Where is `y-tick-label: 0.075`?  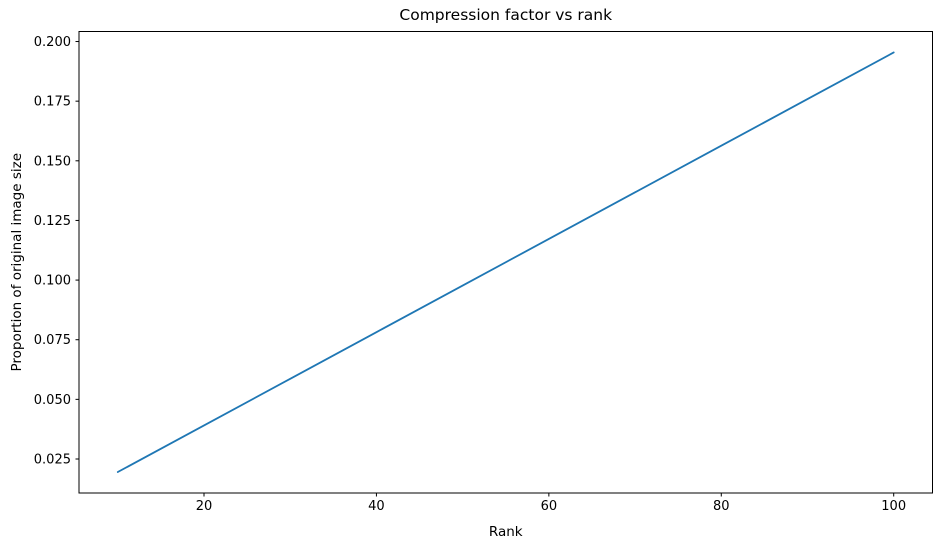
y-tick-label: 0.075 is located at coordinates (52, 340).